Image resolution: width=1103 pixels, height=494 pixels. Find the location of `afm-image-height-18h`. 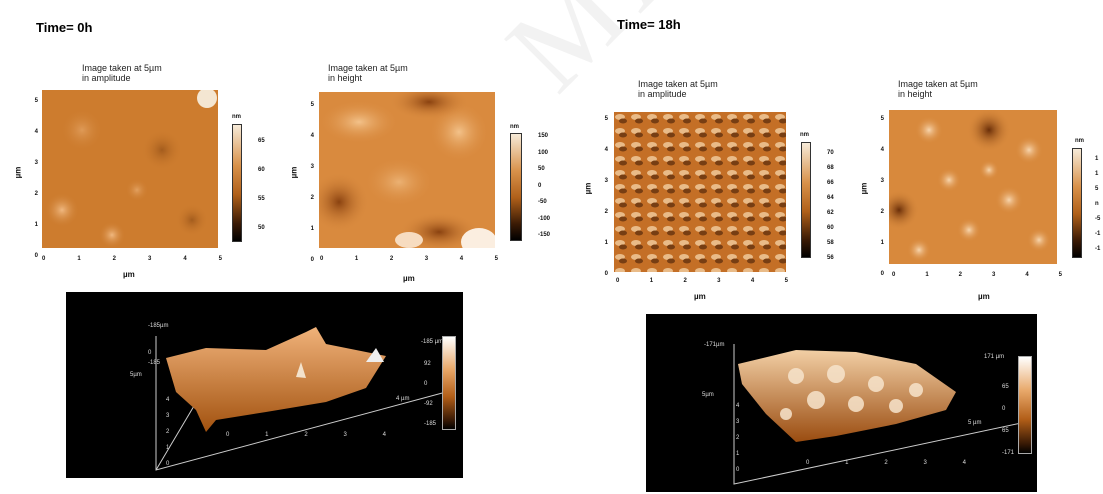

afm-image-height-18h is located at coordinates (973, 187).